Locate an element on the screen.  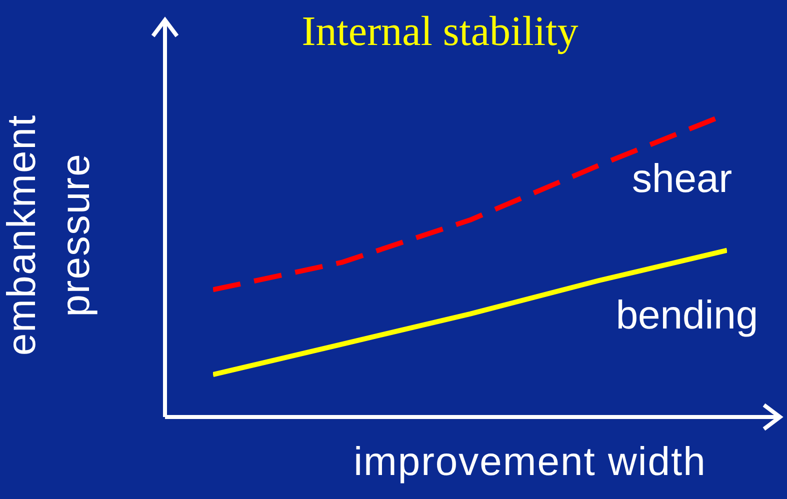
chart-title: Internal stability is located at coordinates (440, 32).